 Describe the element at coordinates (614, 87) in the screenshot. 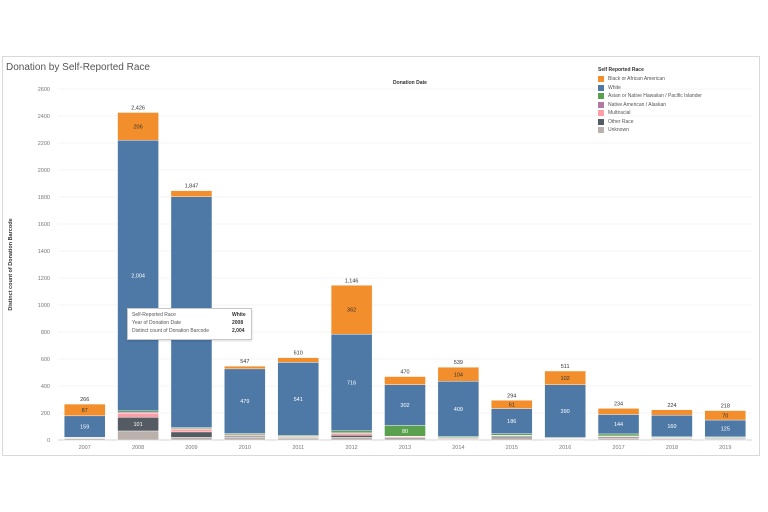

I see `legend-label: White` at that location.